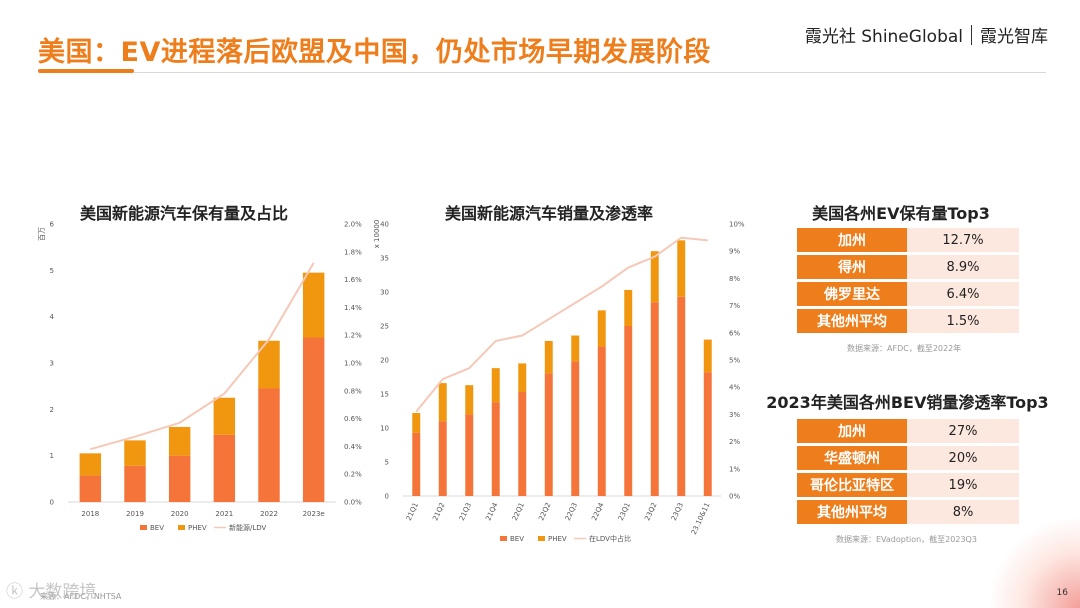 The height and width of the screenshot is (608, 1080). Describe the element at coordinates (549, 213) in the screenshot. I see `chart2-title: 美国新能源汽车销量及渗透率` at that location.